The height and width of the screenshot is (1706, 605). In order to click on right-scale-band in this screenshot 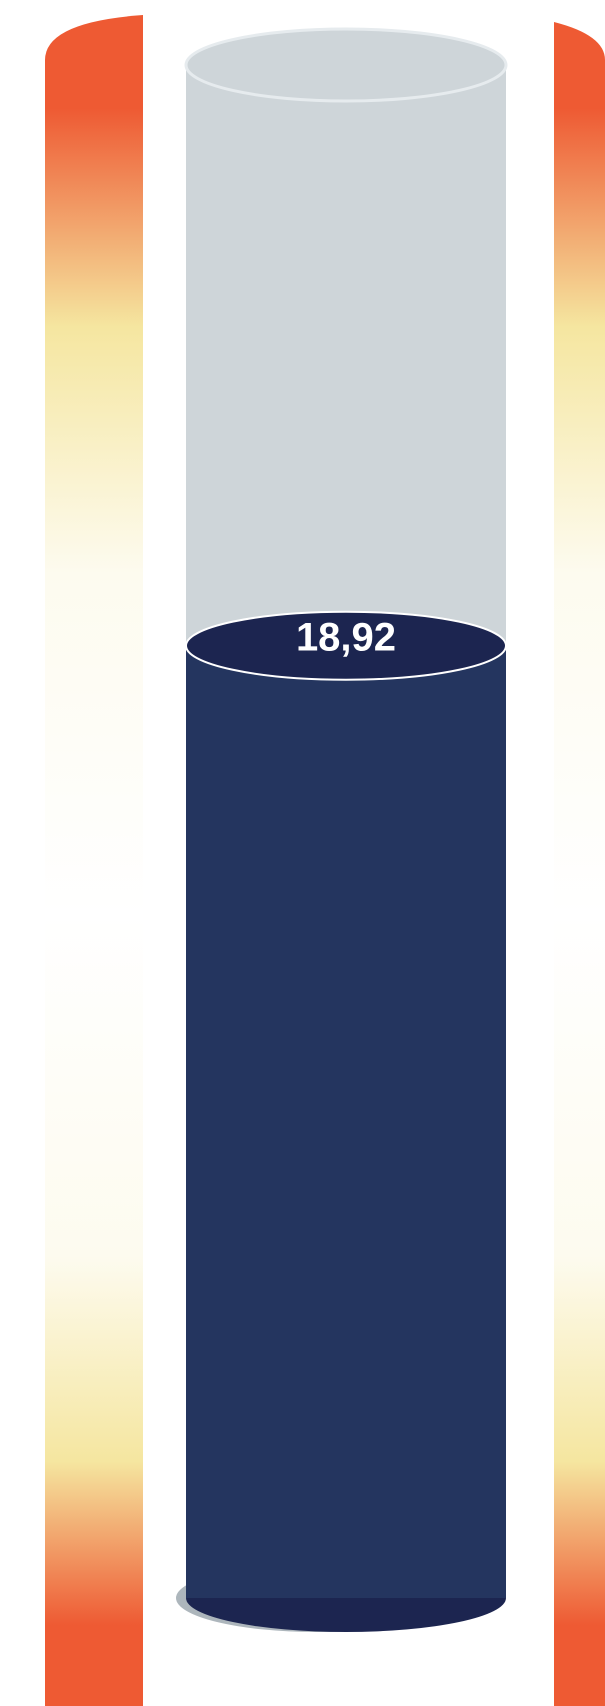, I will do `click(579, 864)`.